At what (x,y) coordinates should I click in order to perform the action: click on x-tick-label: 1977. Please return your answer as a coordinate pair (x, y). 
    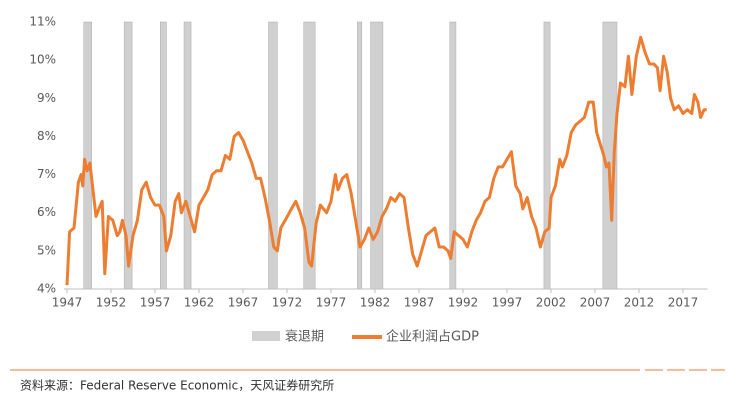
    Looking at the image, I should click on (331, 303).